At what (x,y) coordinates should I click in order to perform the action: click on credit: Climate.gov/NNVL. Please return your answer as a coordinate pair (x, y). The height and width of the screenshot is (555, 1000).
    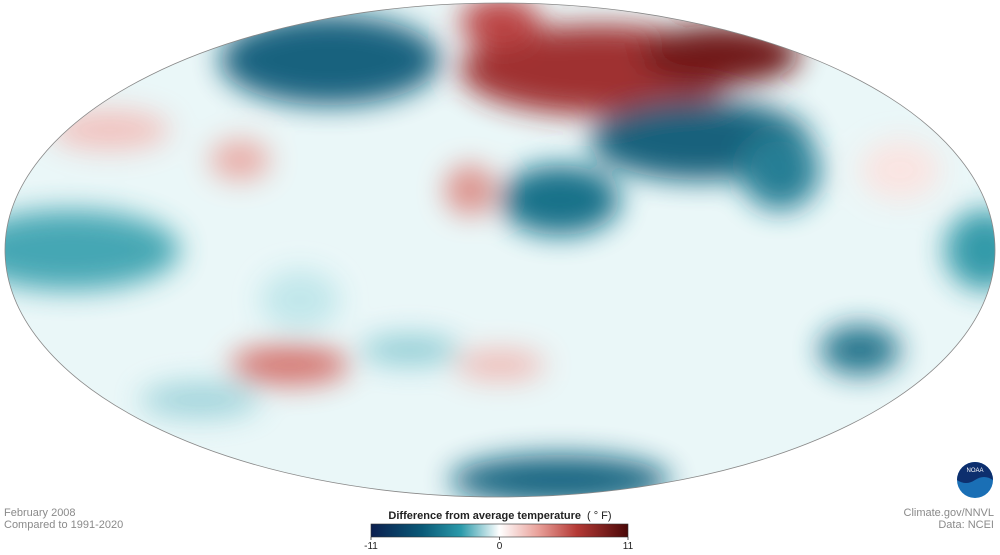
    Looking at the image, I should click on (949, 513).